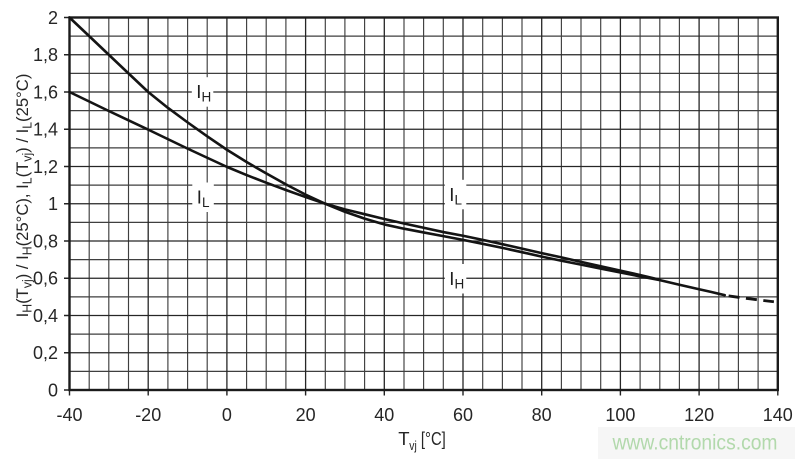 This screenshot has width=797, height=459. What do you see at coordinates (433, 438) in the screenshot?
I see `svg-text: [°C]` at bounding box center [433, 438].